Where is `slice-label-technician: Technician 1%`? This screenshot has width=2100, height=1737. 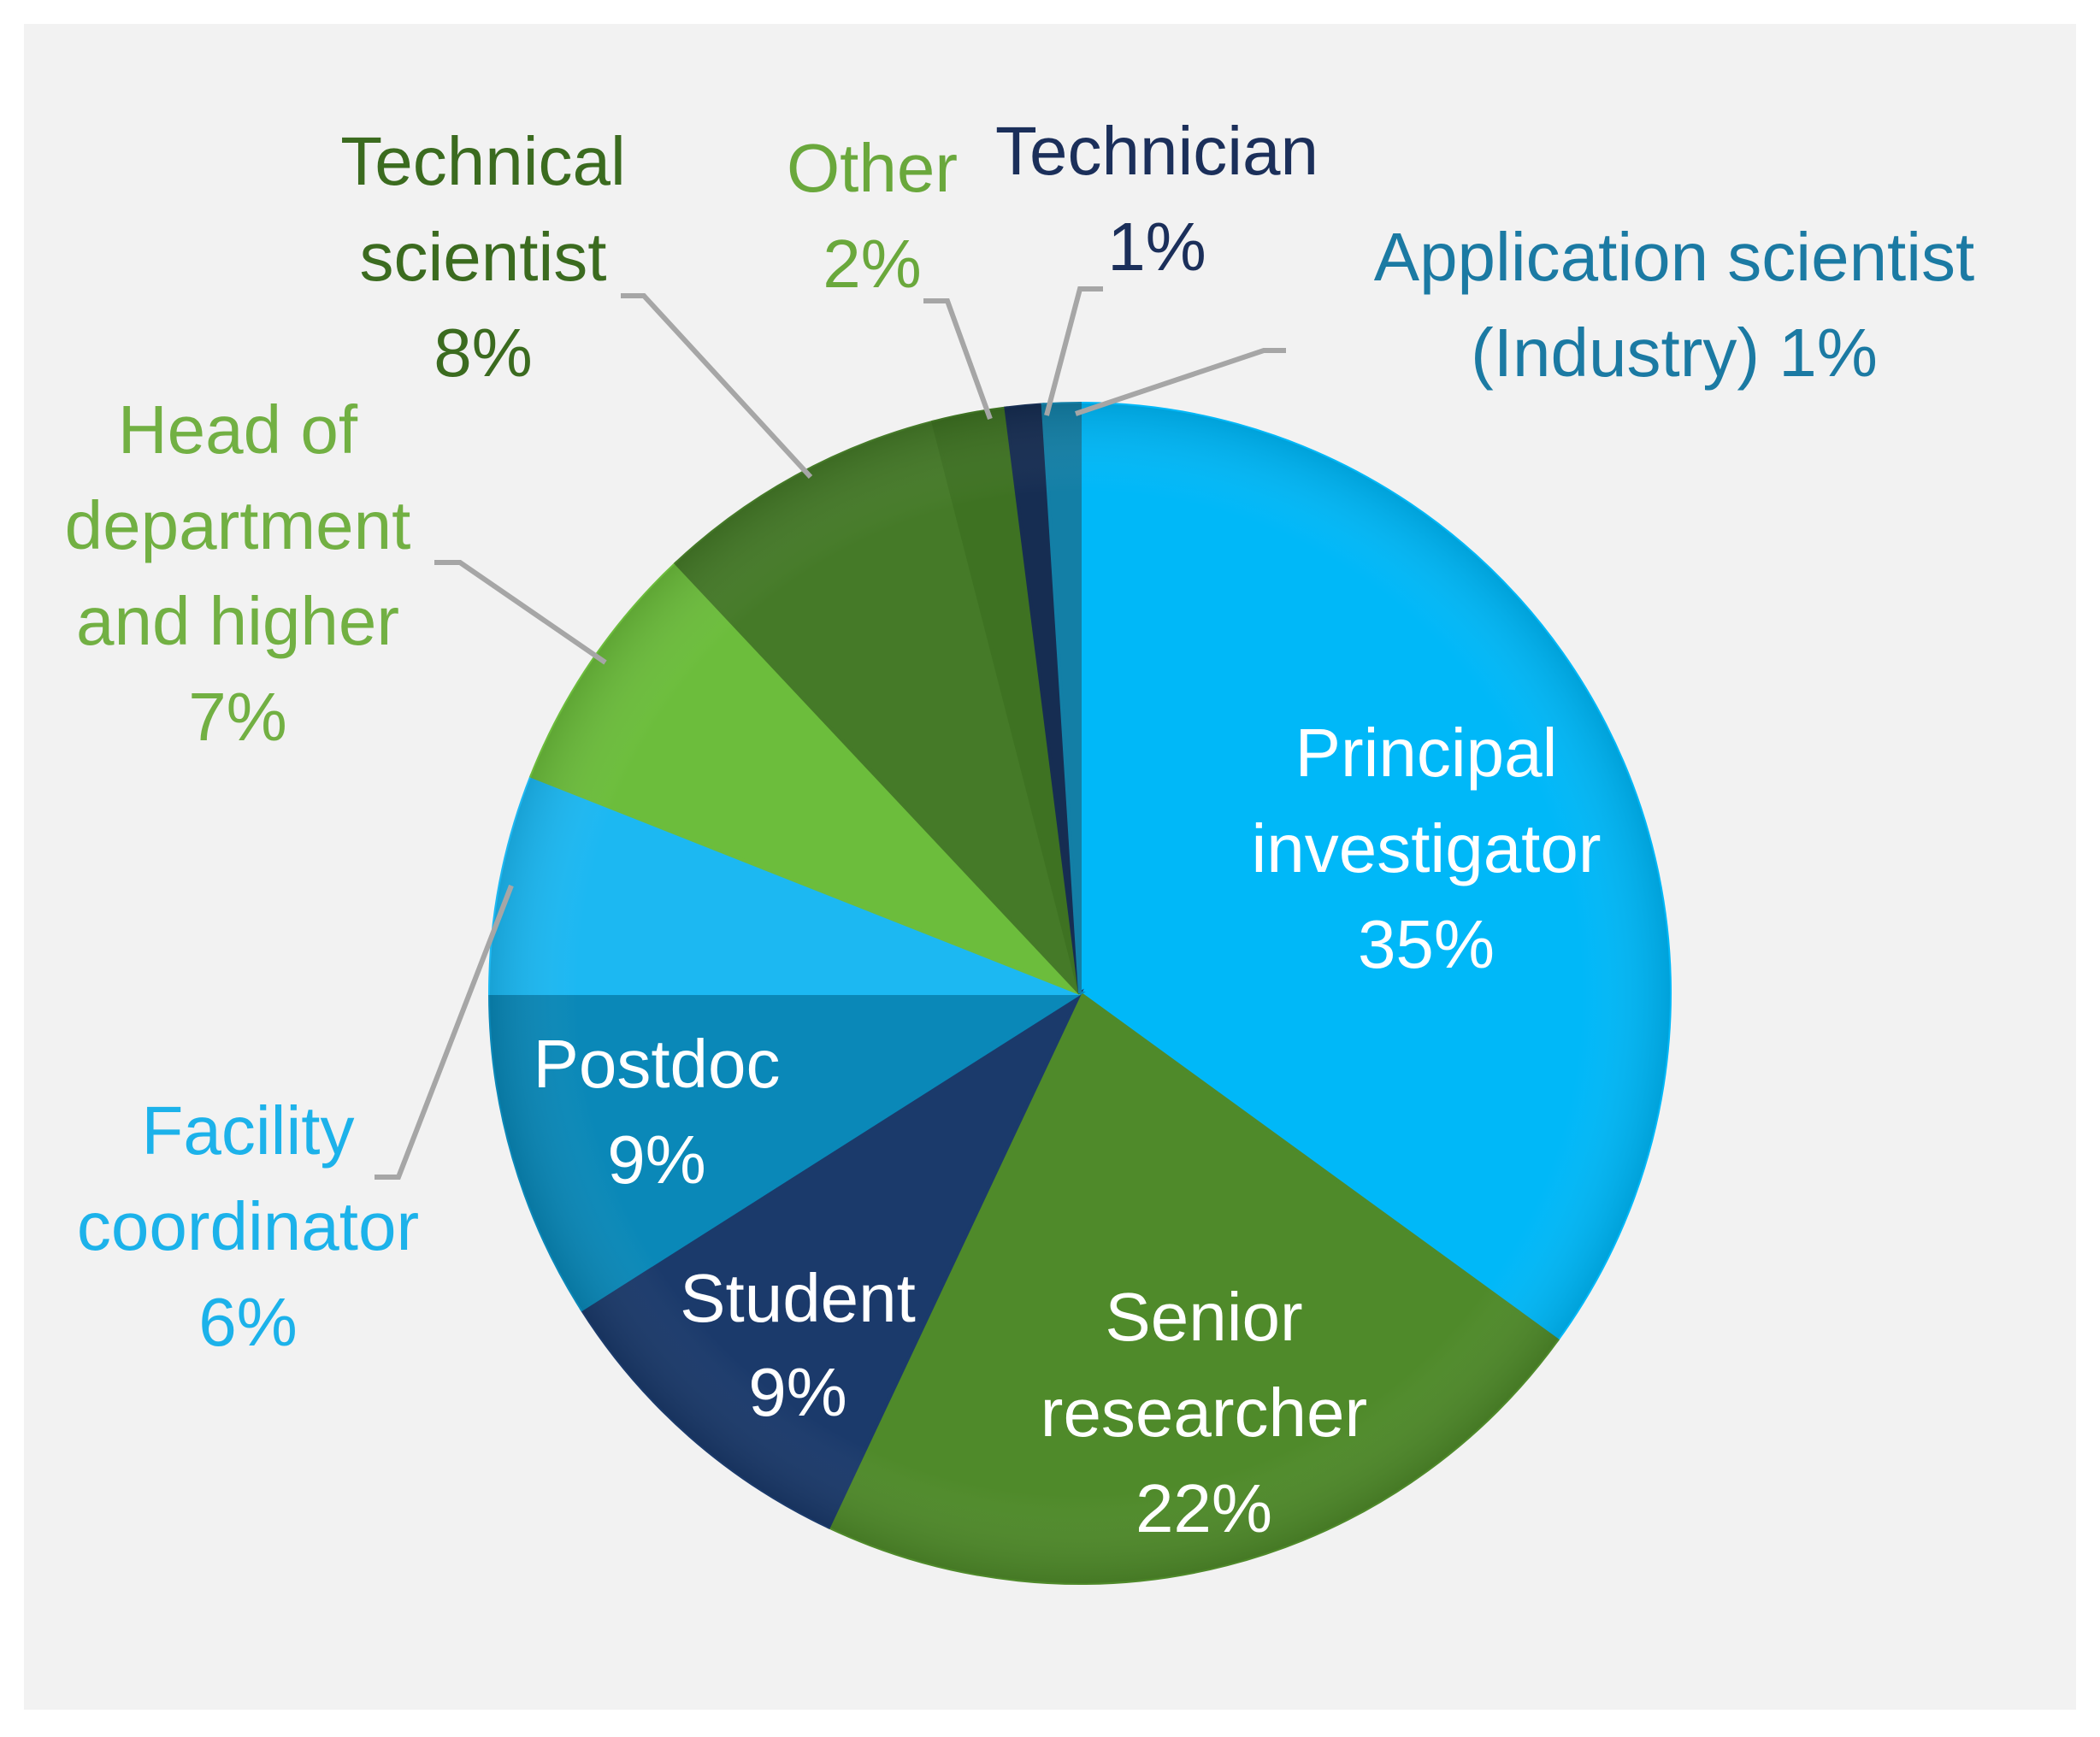
slice-label-technician: Technician 1% is located at coordinates (1157, 199).